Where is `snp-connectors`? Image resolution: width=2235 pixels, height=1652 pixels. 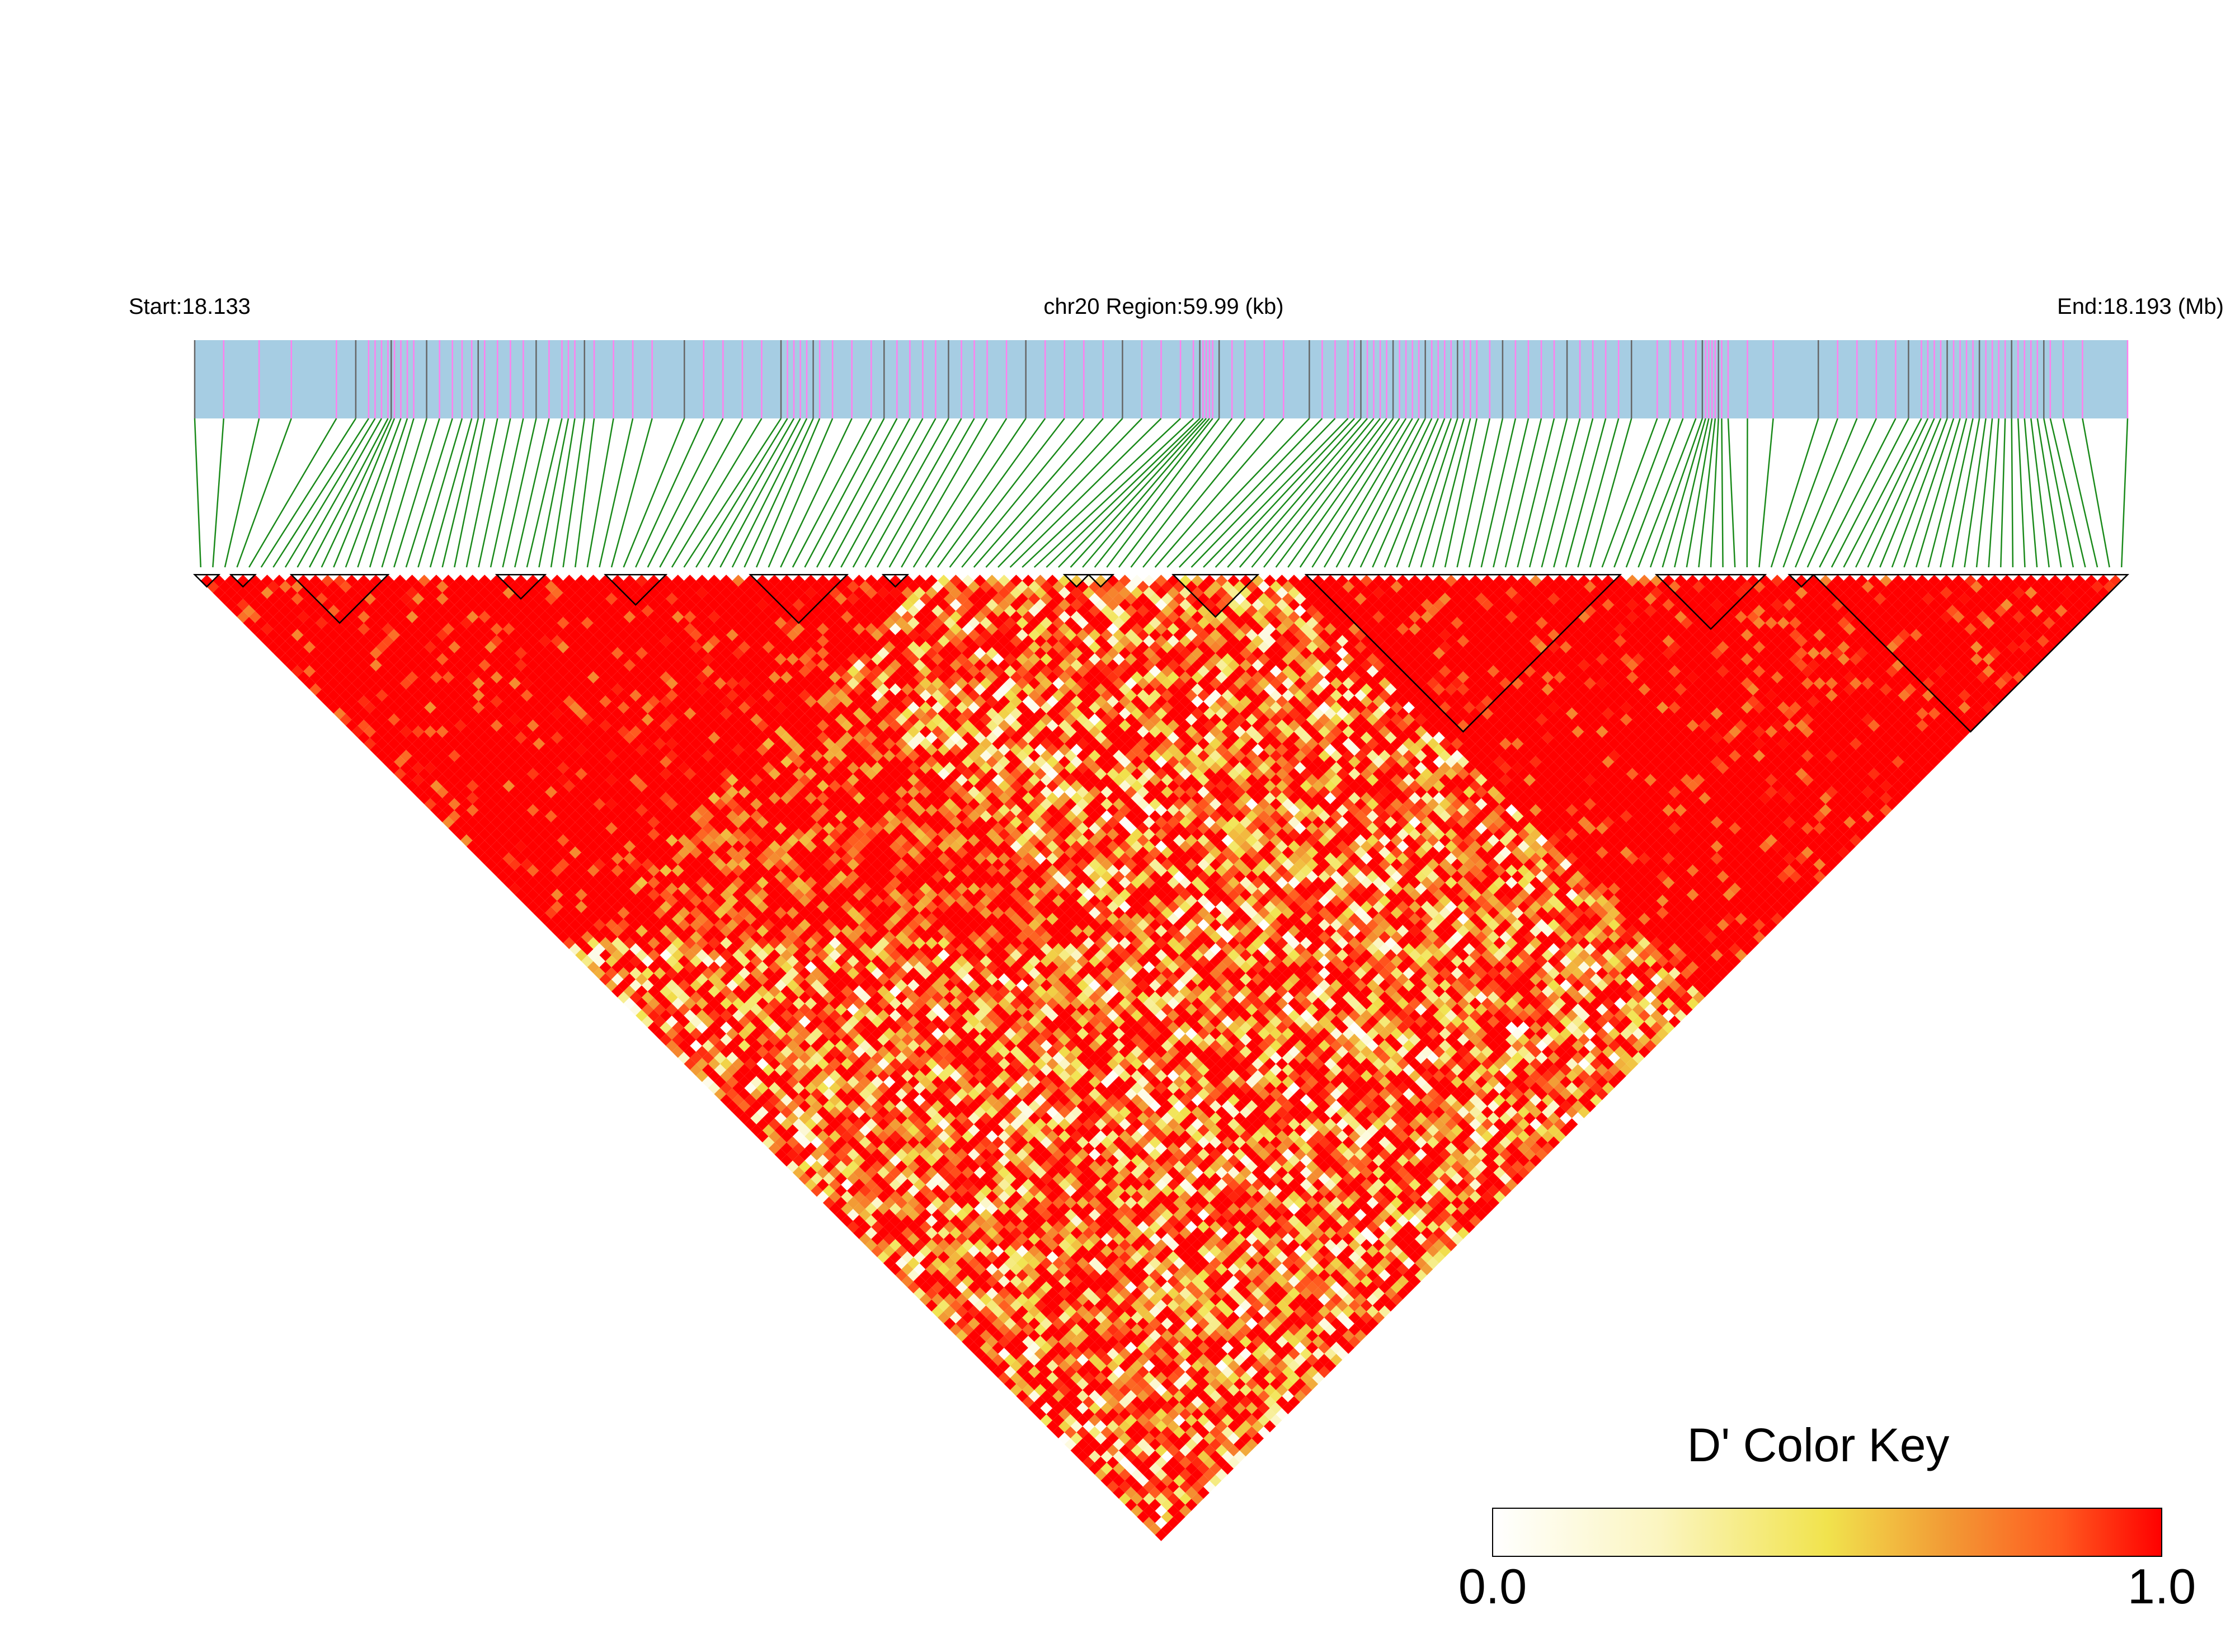
snp-connectors is located at coordinates (1161, 493).